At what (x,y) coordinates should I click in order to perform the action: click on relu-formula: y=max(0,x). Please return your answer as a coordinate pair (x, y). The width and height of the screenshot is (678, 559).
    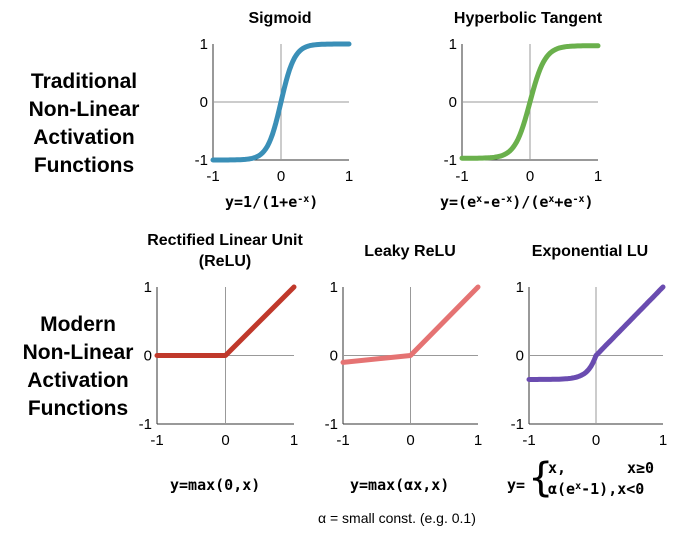
    Looking at the image, I should click on (215, 485).